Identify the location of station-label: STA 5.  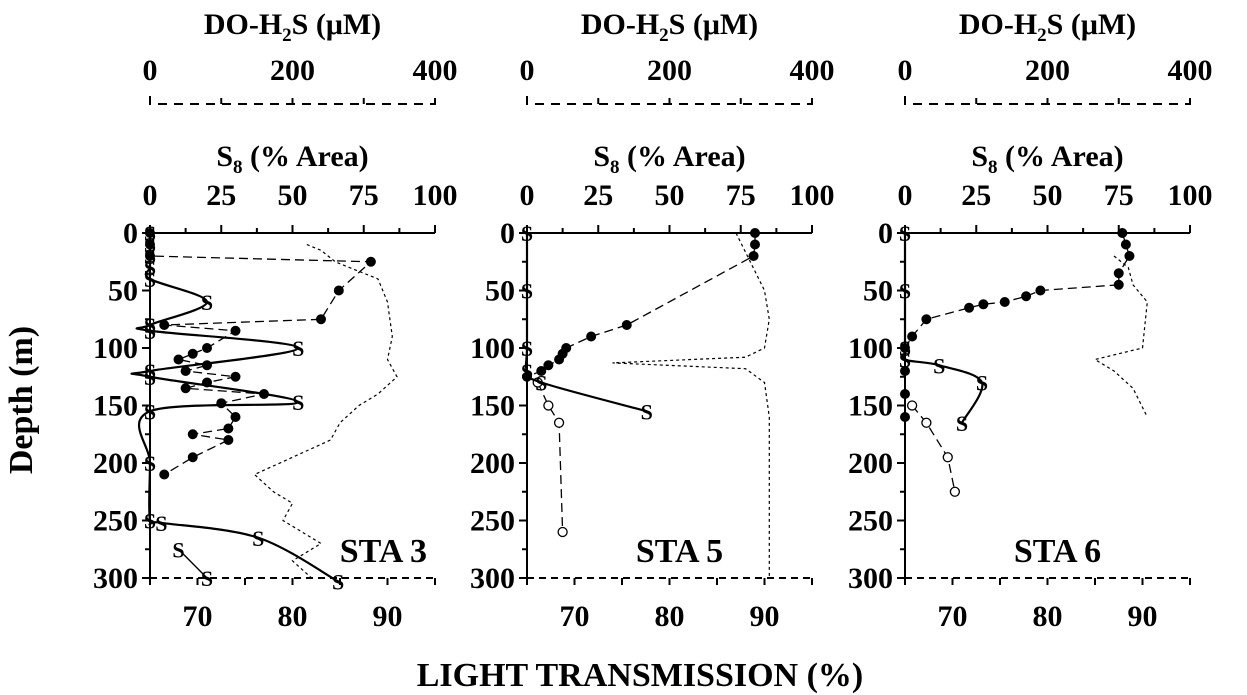
(679, 551).